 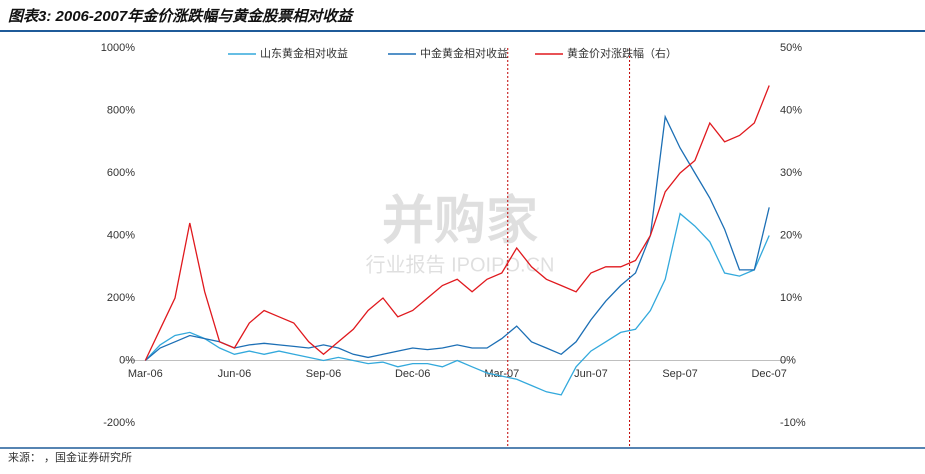 I want to click on legend-label: 黄金价对涨跌幅（右）, so click(x=622, y=53).